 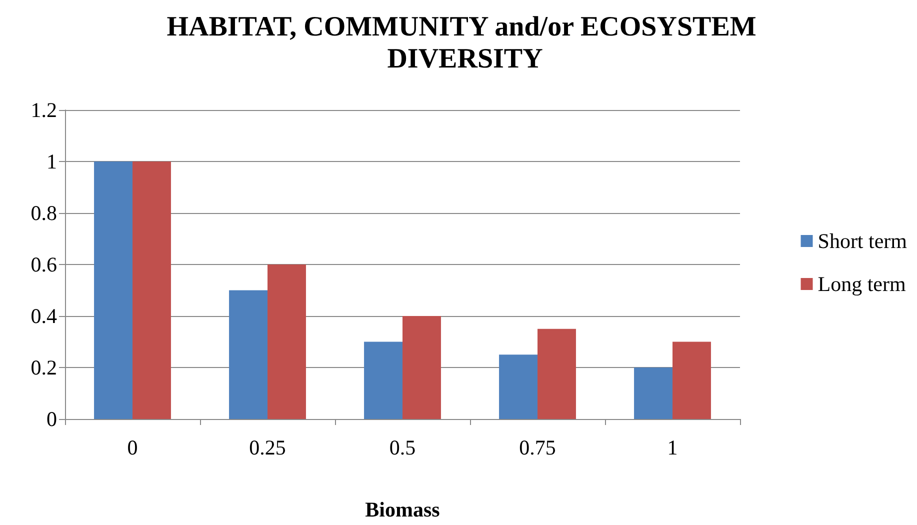 I want to click on y-tick-label: 1.2, so click(x=43, y=110).